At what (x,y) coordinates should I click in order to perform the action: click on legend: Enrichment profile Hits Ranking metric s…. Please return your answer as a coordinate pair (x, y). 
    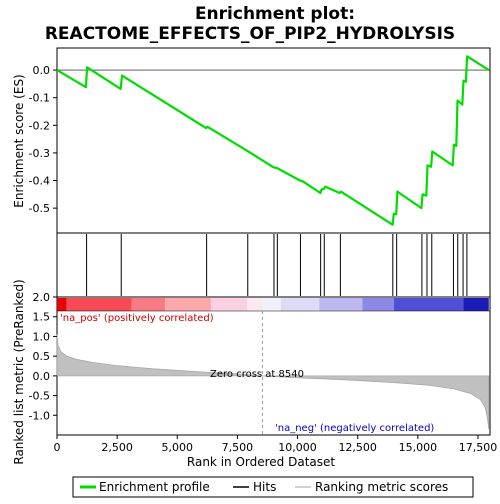
    Looking at the image, I should click on (273, 487).